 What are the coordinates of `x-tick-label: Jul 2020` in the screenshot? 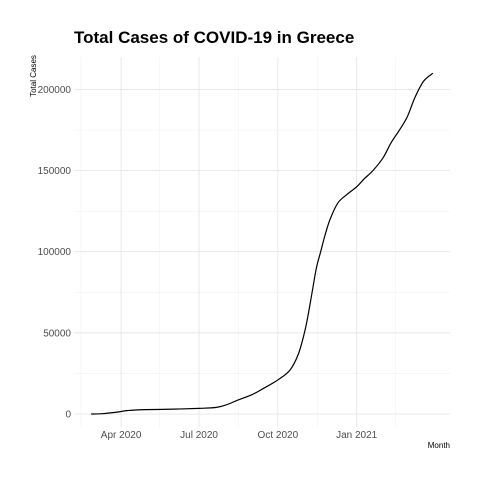 It's located at (199, 435).